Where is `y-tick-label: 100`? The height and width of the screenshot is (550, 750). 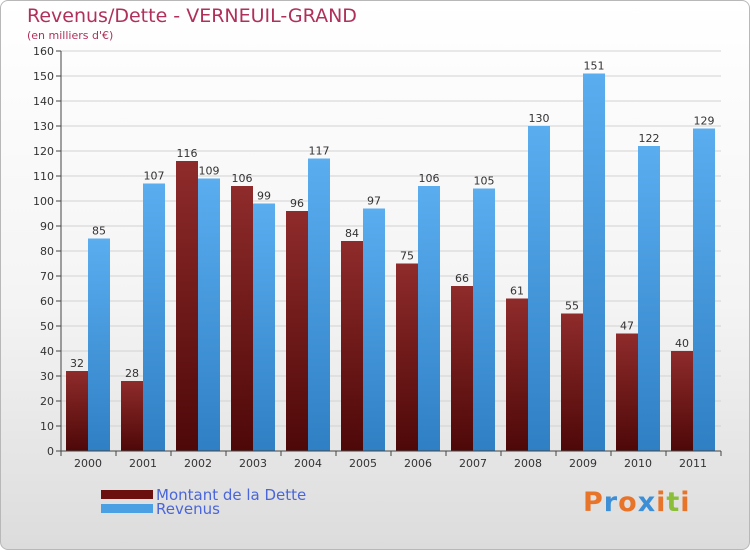
y-tick-label: 100 is located at coordinates (43, 201).